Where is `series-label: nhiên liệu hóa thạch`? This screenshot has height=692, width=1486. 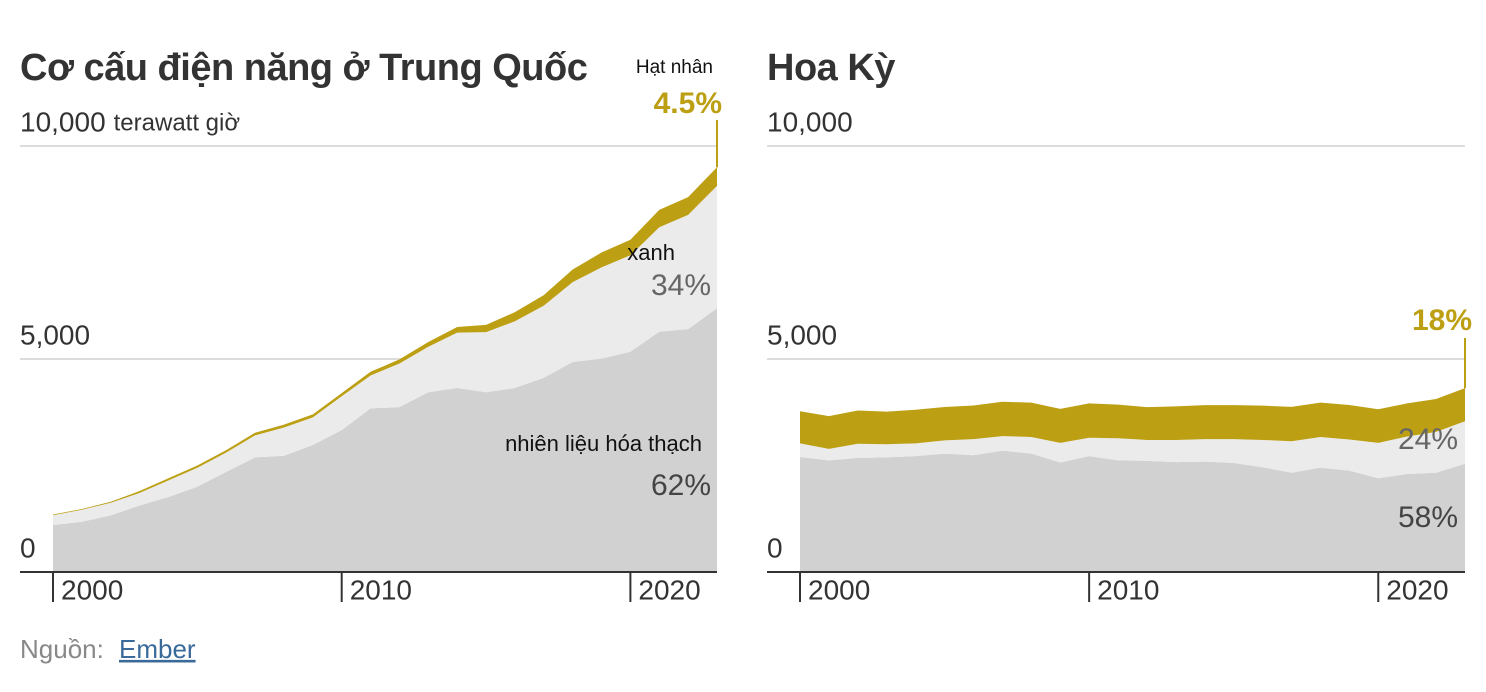
series-label: nhiên liệu hóa thạch is located at coordinates (603, 443).